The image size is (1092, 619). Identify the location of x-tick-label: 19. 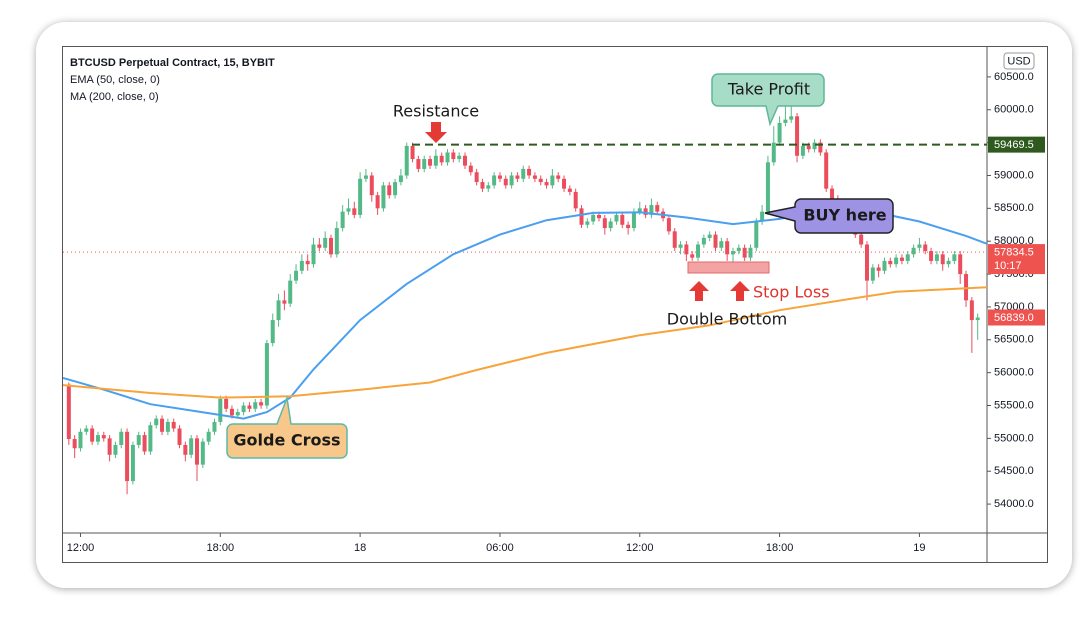
(919, 548).